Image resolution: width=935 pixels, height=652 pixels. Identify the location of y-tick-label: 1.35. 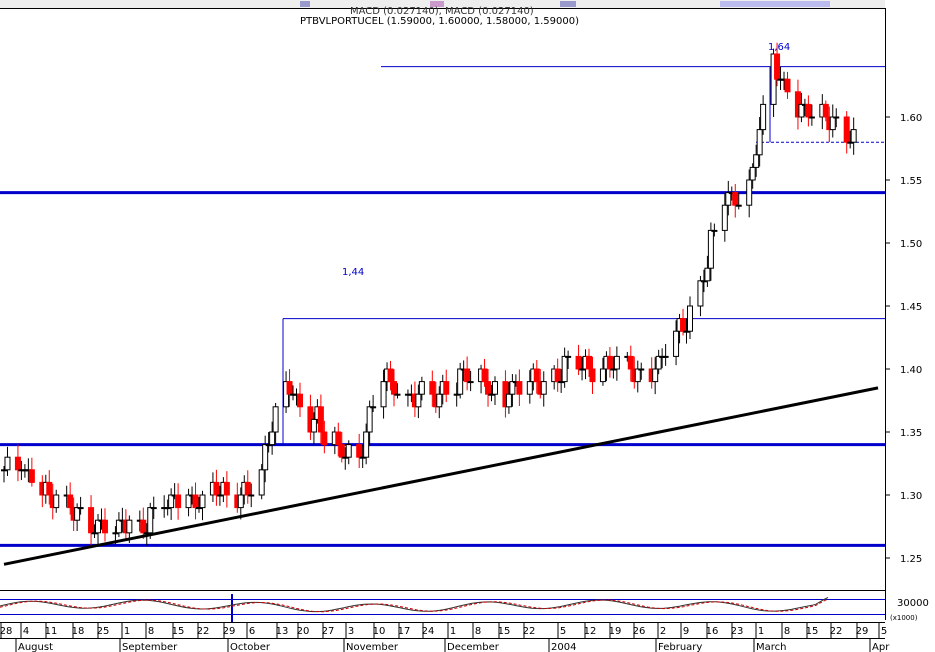
(911, 433).